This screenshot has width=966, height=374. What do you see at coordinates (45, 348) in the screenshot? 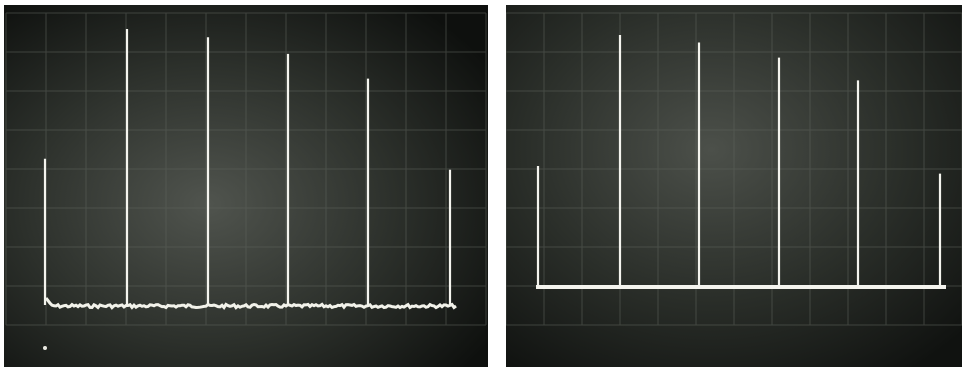
I see `trace-dot-left` at bounding box center [45, 348].